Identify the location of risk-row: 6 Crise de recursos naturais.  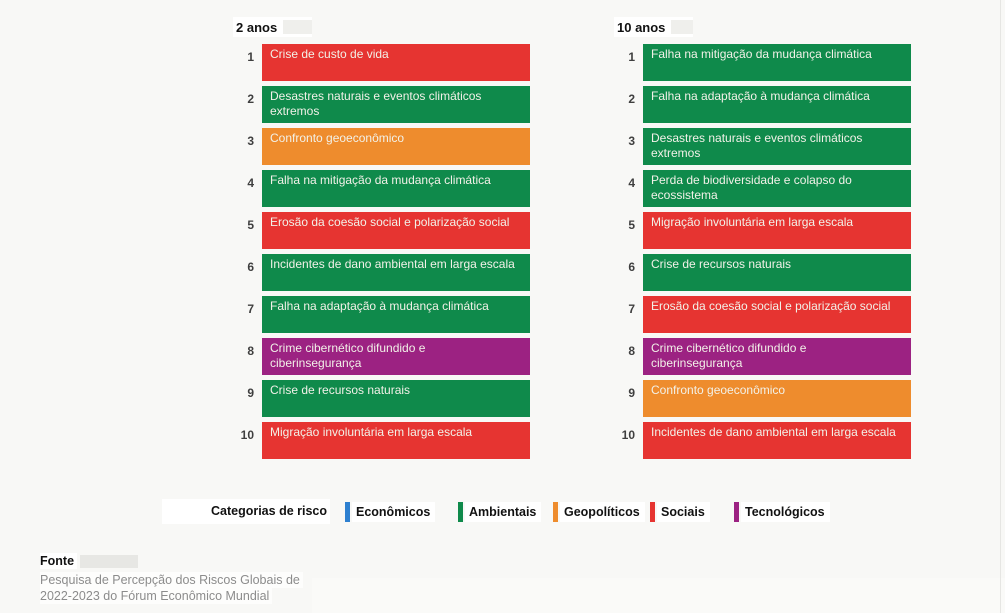
(764, 272).